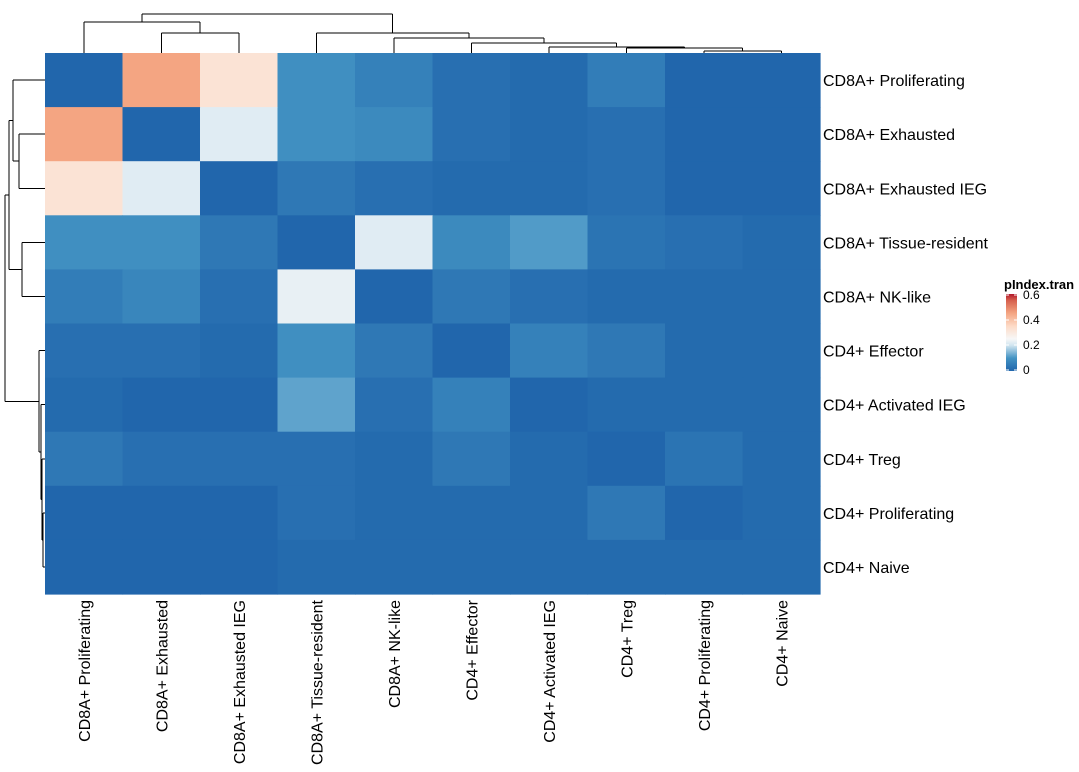  What do you see at coordinates (905, 189) in the screenshot?
I see `row-label: CD8A+ Exhausted IEG` at bounding box center [905, 189].